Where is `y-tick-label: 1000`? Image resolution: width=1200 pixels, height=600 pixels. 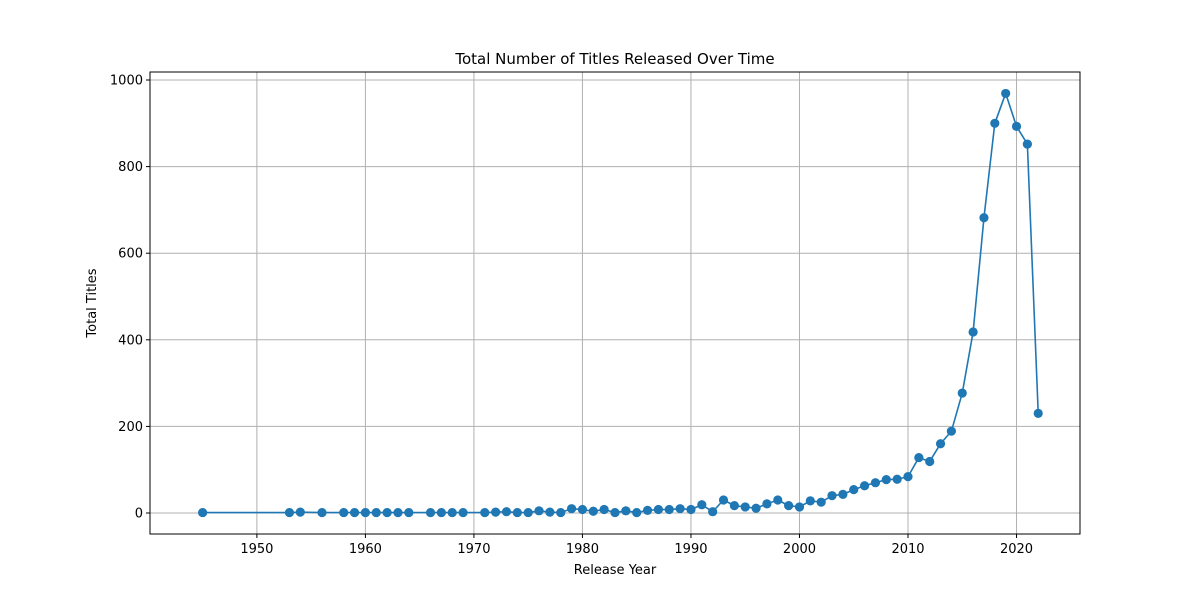
y-tick-label: 1000 is located at coordinates (126, 81).